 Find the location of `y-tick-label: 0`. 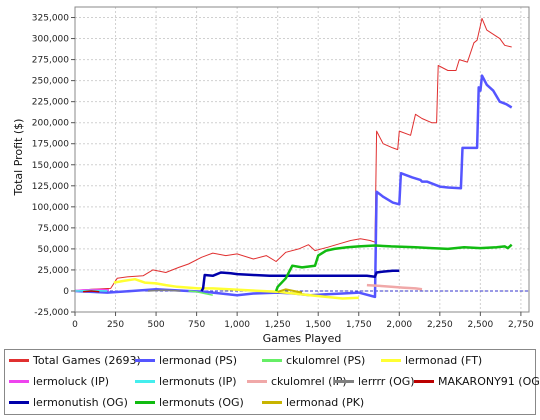

y-tick-label: 0 is located at coordinates (66, 292).